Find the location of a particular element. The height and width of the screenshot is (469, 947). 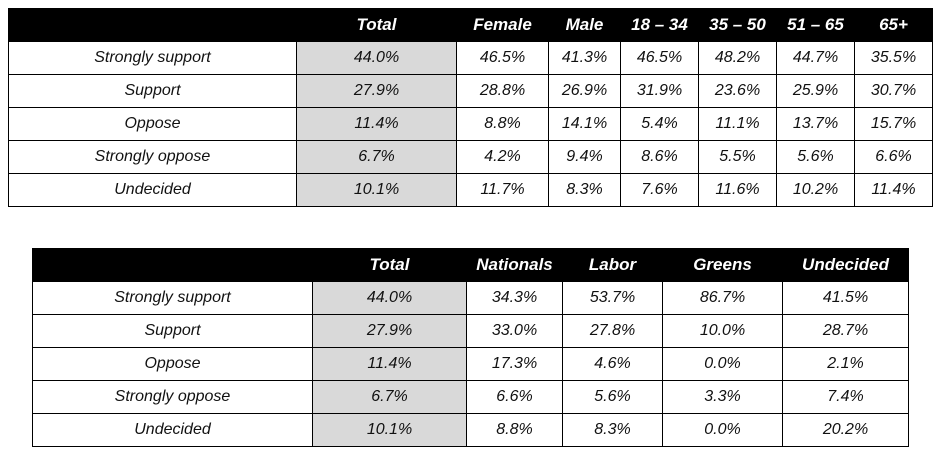

header-cell: Labor is located at coordinates (612, 265).